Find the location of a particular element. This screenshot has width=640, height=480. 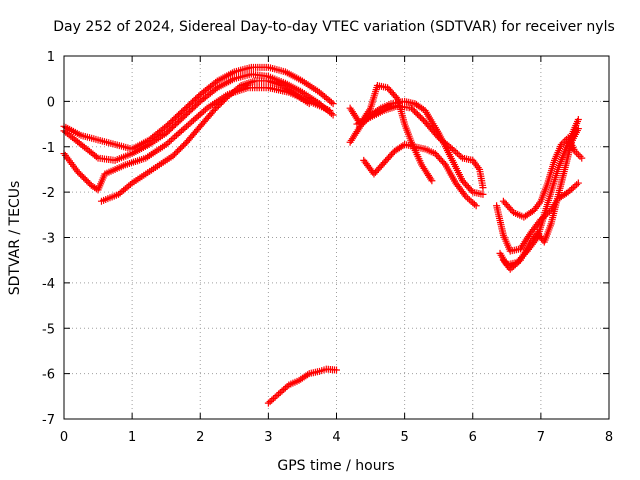

x-axis-label: GPS time / hours is located at coordinates (335, 466).